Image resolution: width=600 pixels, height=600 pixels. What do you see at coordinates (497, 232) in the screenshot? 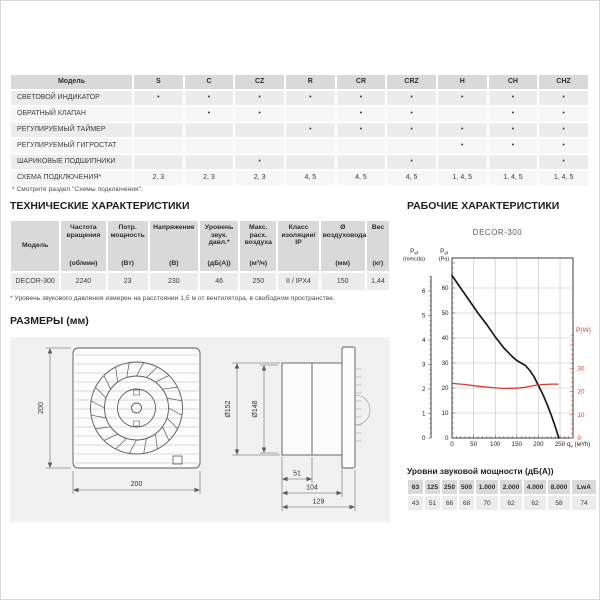
I see `chart-title: DECOR-300` at bounding box center [497, 232].